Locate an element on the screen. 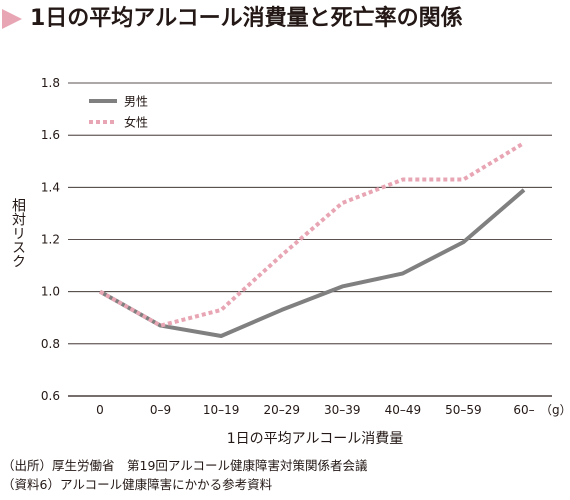 Image resolution: width=570 pixels, height=500 pixels. chart-title: 1日の平均アルコール消費量と死亡率の関係 is located at coordinates (246, 18).